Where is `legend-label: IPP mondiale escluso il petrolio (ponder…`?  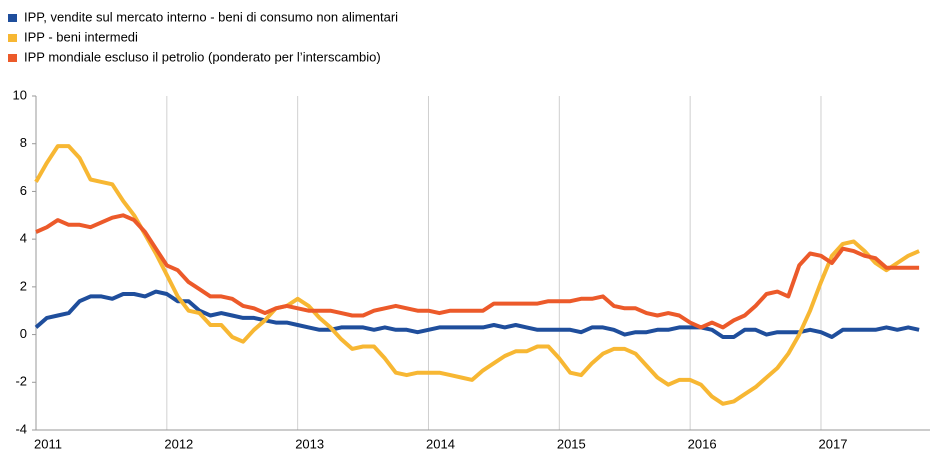 legend-label: IPP mondiale escluso il petrolio (ponder… is located at coordinates (202, 56).